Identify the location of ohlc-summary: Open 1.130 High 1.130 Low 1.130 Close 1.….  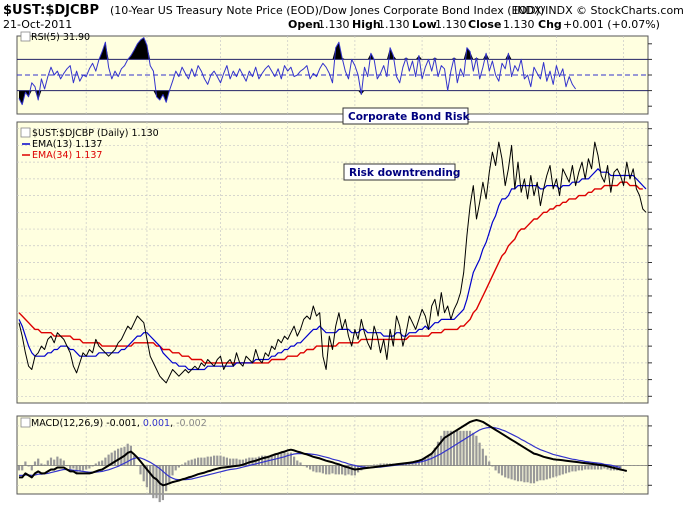
(474, 24).